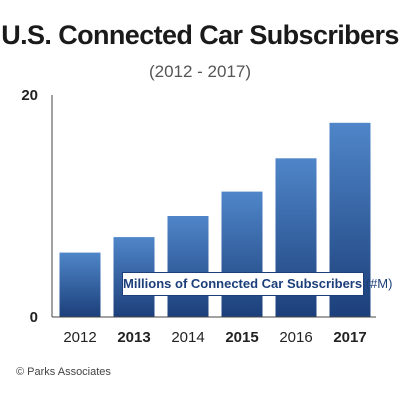  I want to click on x-tick-label-2015: 2015, so click(241, 337).